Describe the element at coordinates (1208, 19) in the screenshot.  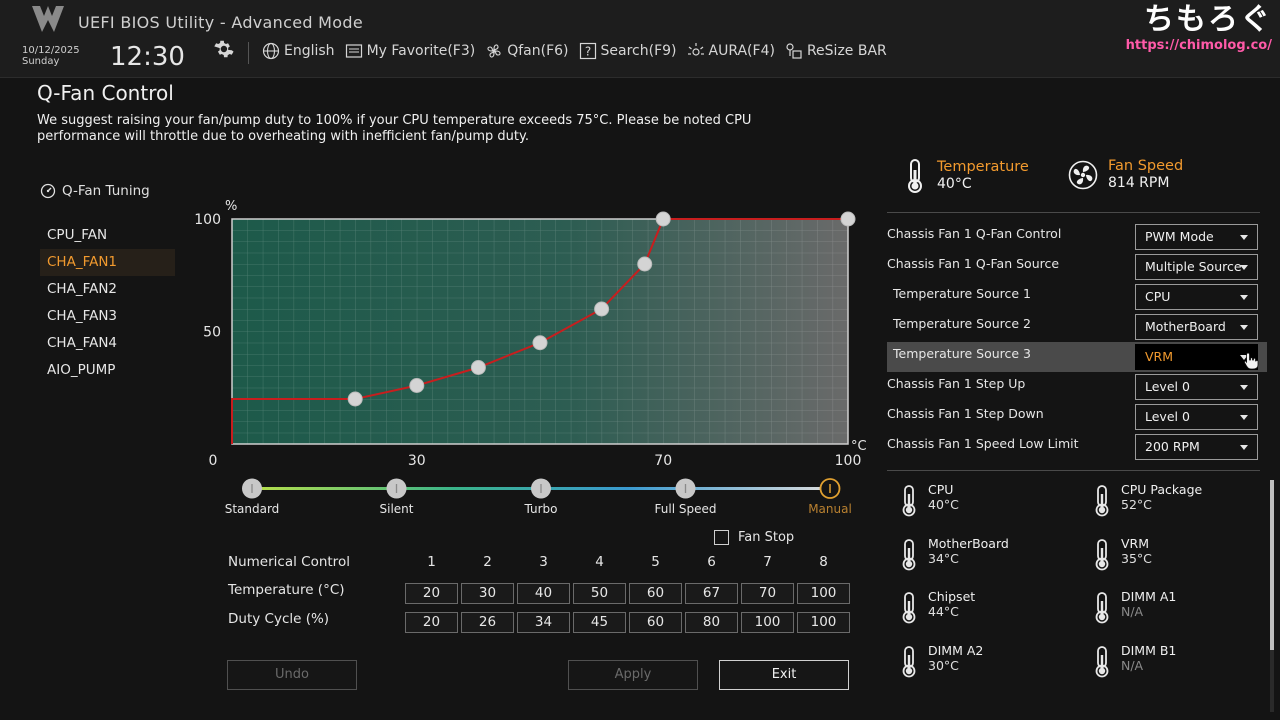
I see `watermark-text: ちもろぐ` at that location.